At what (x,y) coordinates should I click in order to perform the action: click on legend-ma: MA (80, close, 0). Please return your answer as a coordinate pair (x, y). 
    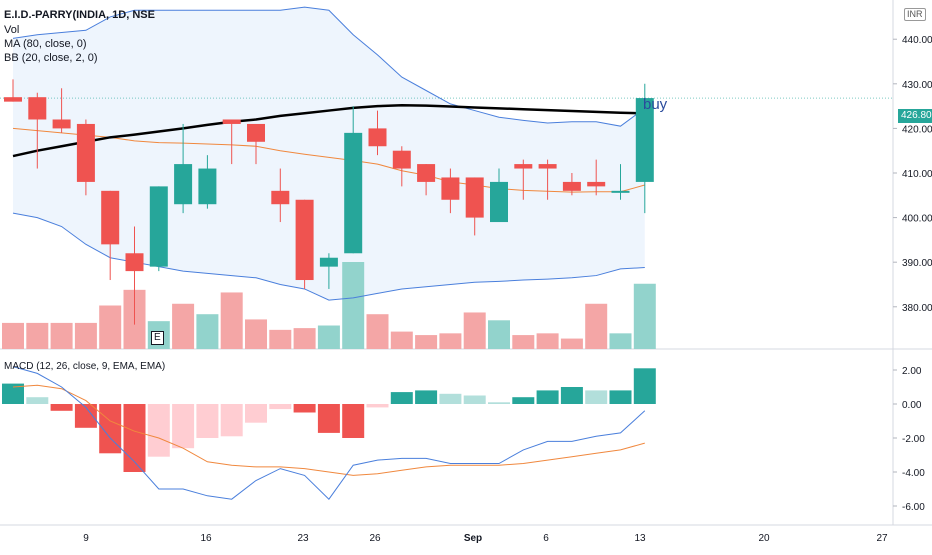
    Looking at the image, I should click on (45, 44).